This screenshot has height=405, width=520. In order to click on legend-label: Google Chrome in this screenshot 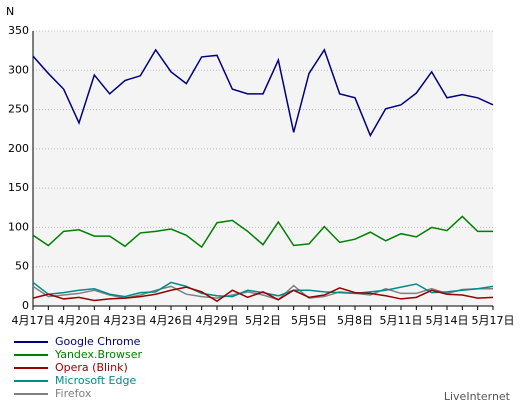, I will do `click(98, 341)`.